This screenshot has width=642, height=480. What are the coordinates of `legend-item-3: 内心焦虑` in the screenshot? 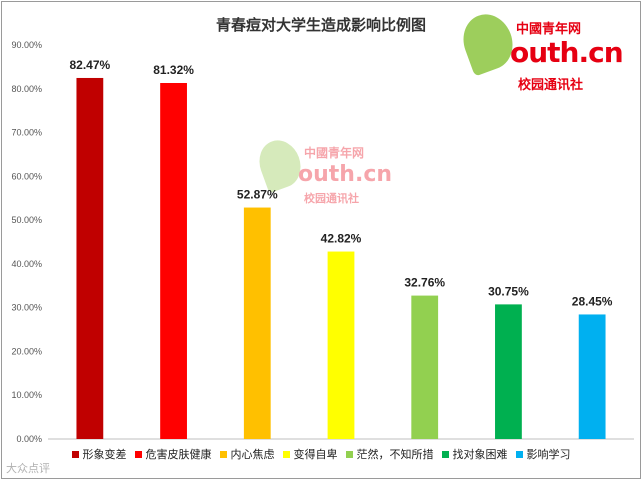 It's located at (247, 454).